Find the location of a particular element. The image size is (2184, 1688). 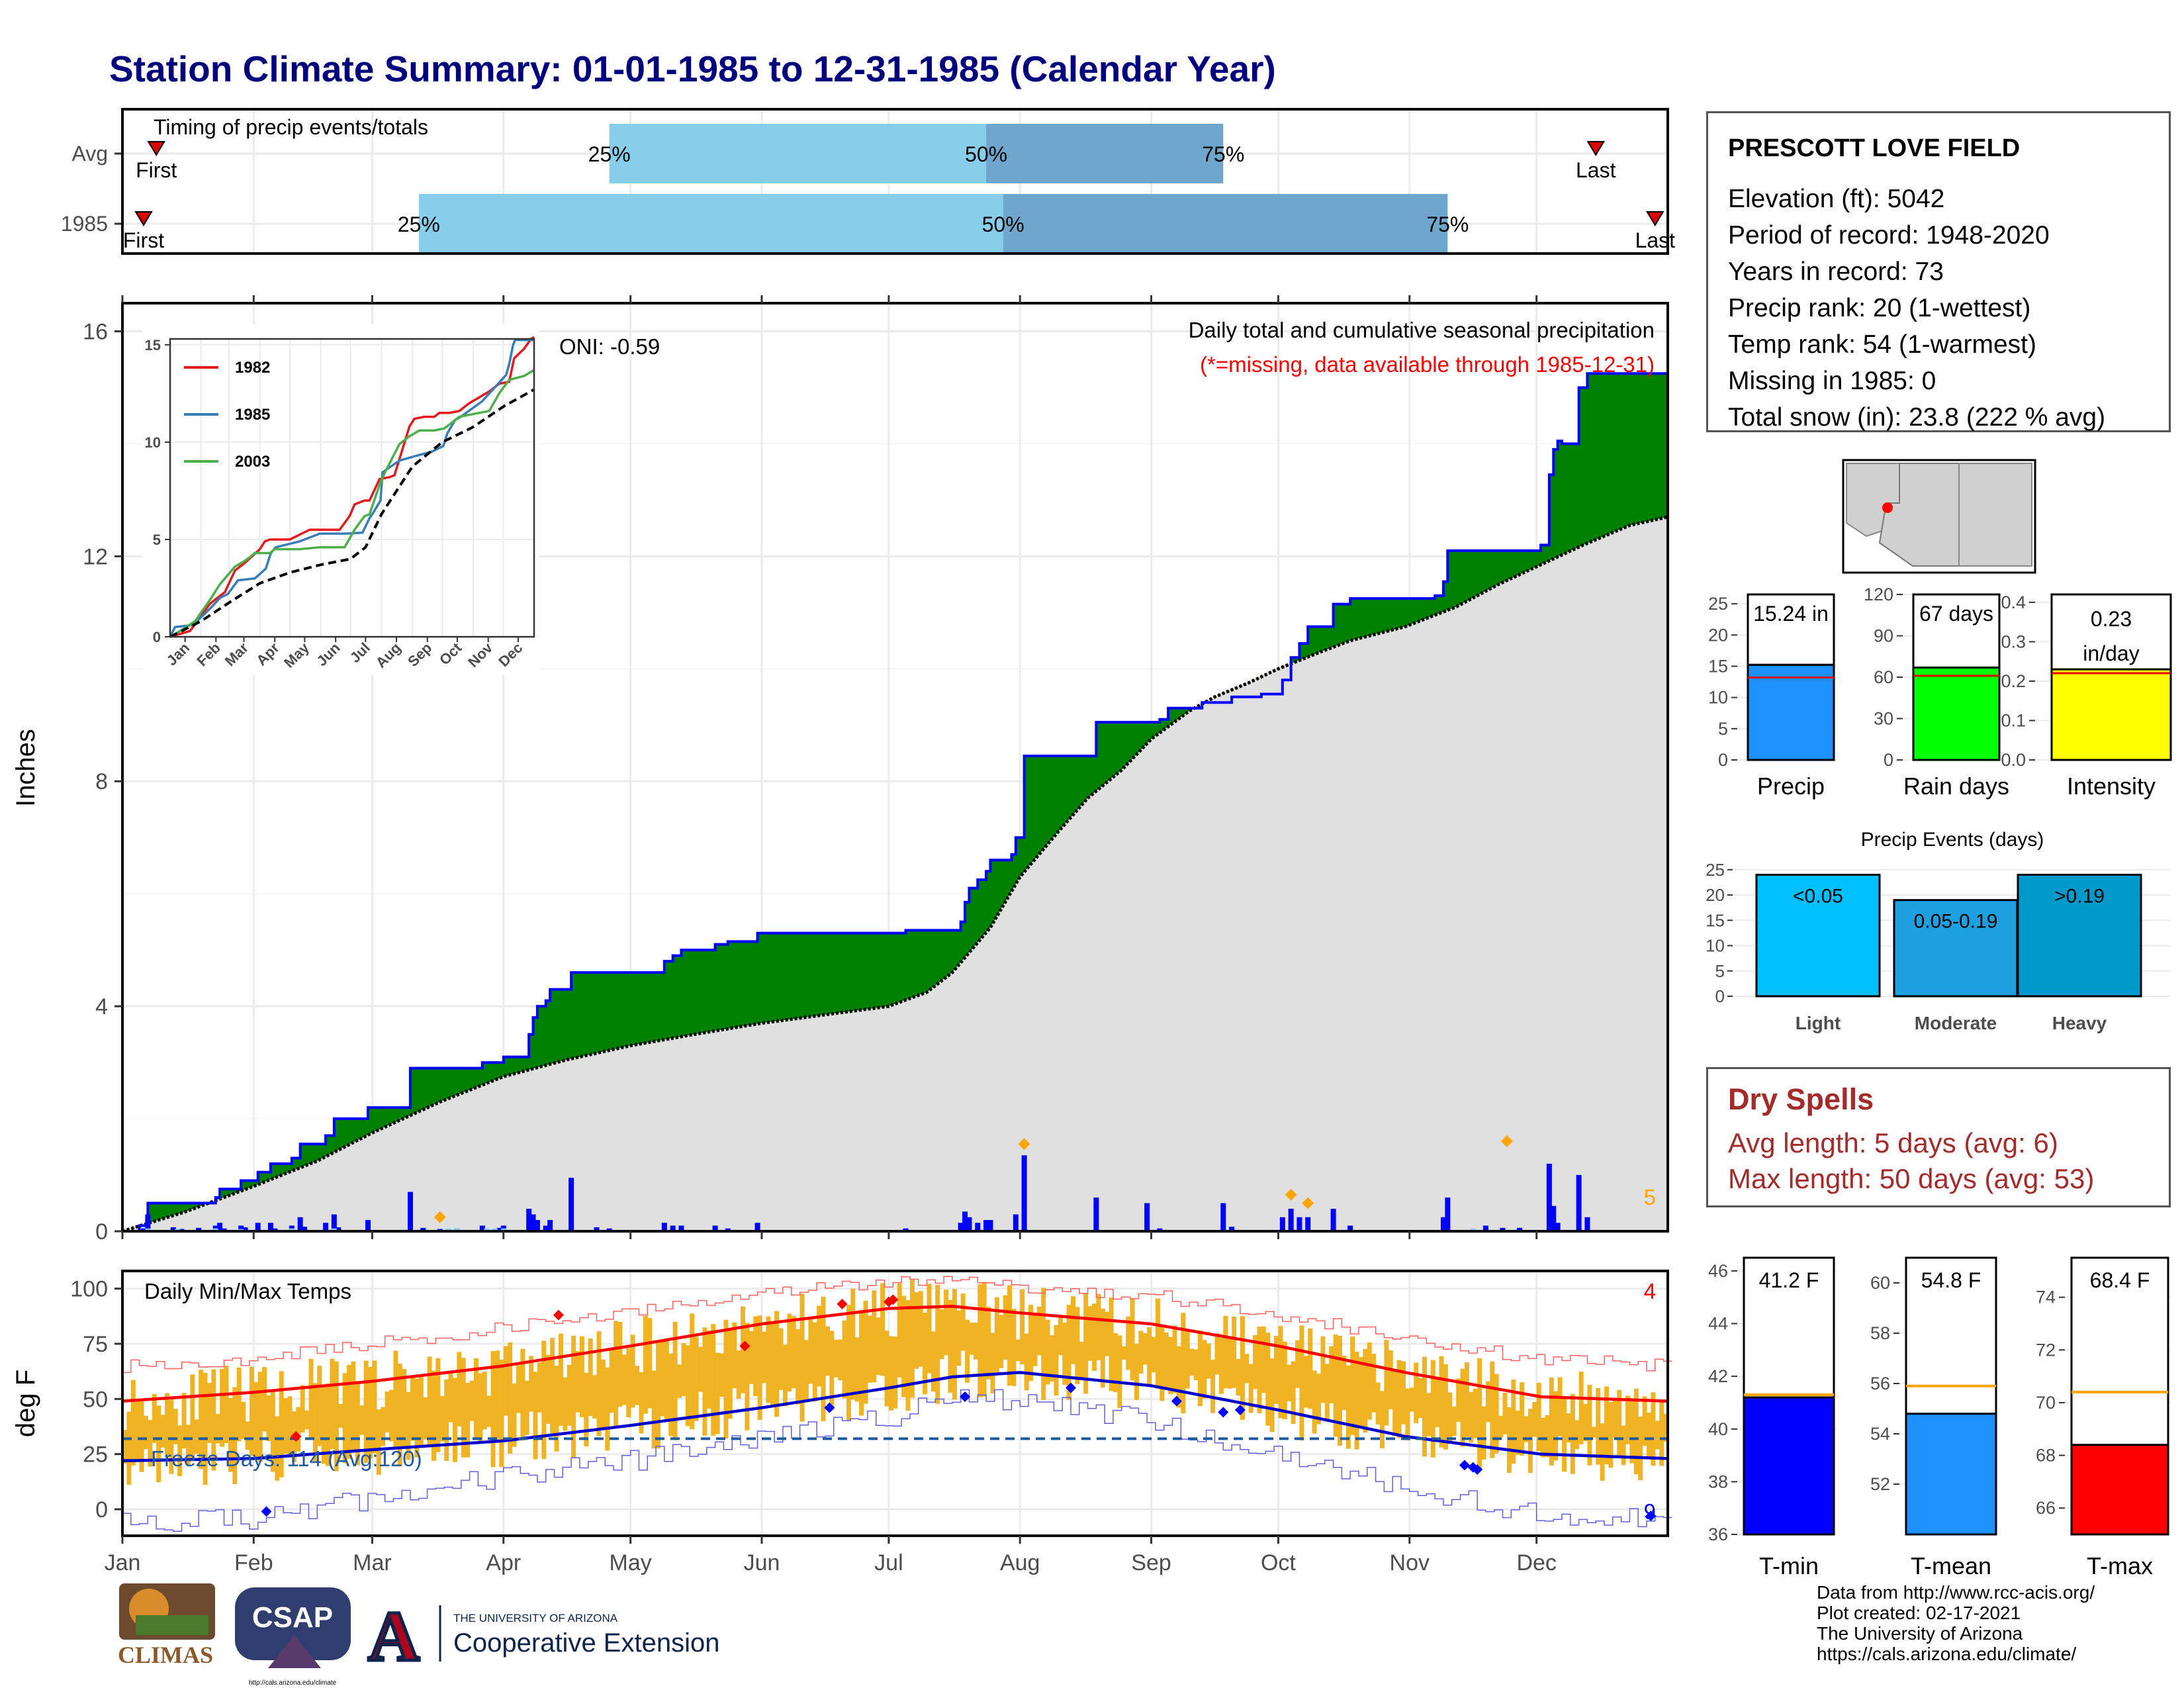

timing-last-label: Last is located at coordinates (1596, 170).